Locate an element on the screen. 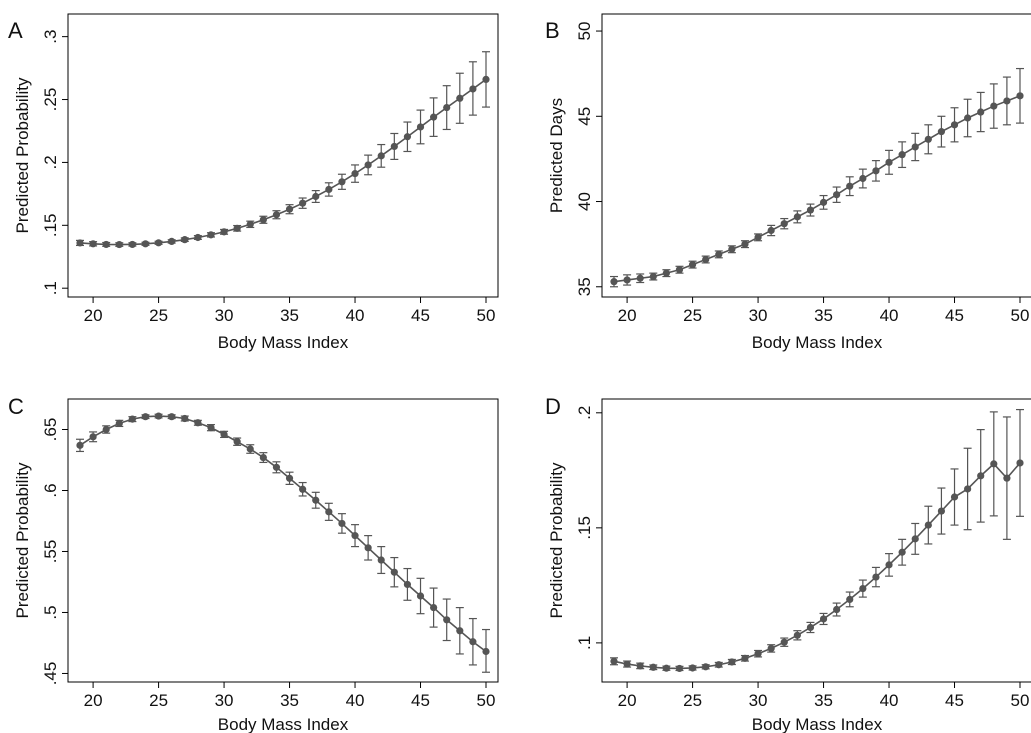 The image size is (1031, 733). panel-b-x-tick-label-6: 50 is located at coordinates (1020, 315).